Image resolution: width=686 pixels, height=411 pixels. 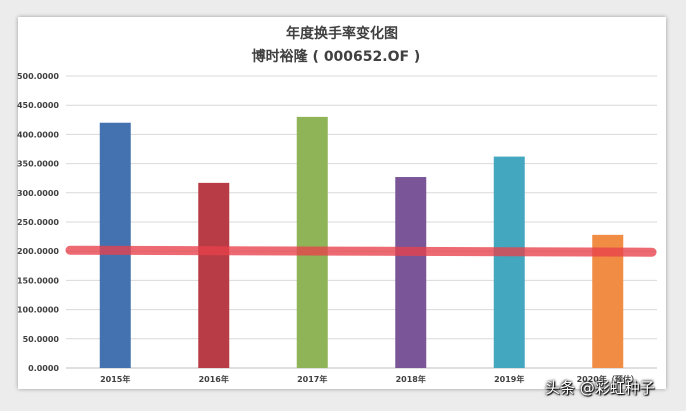 What do you see at coordinates (342, 33) in the screenshot?
I see `chart-title: 年度换手率变化图` at bounding box center [342, 33].